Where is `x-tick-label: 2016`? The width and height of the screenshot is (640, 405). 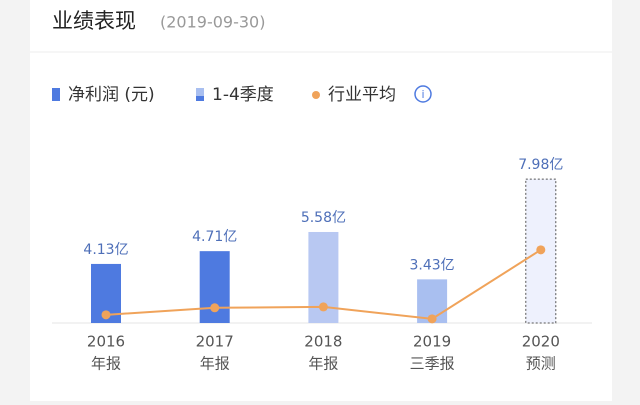 x-tick-label: 2016 is located at coordinates (106, 342).